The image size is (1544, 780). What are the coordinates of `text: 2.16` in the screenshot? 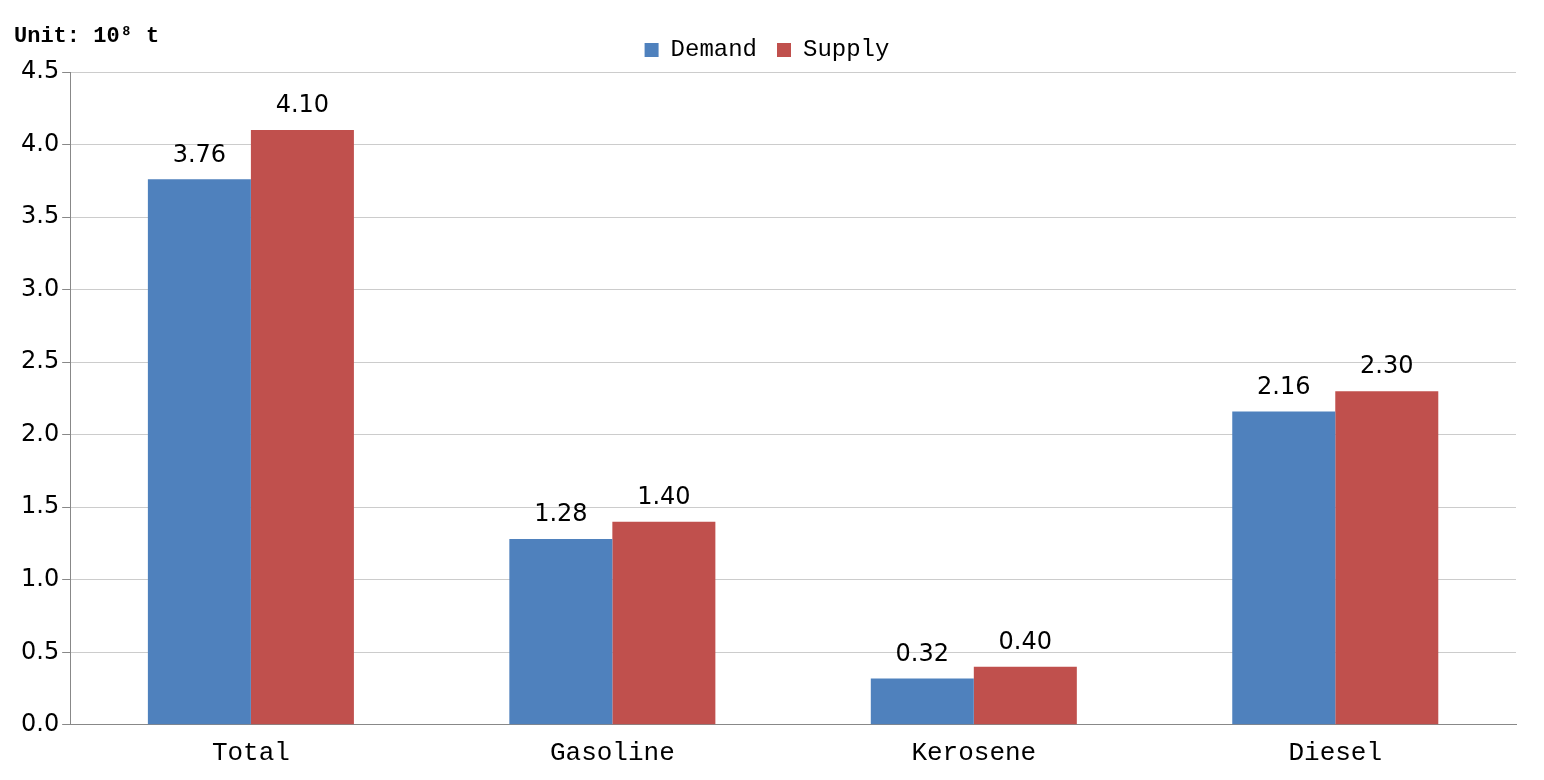 It's located at (1284, 385).